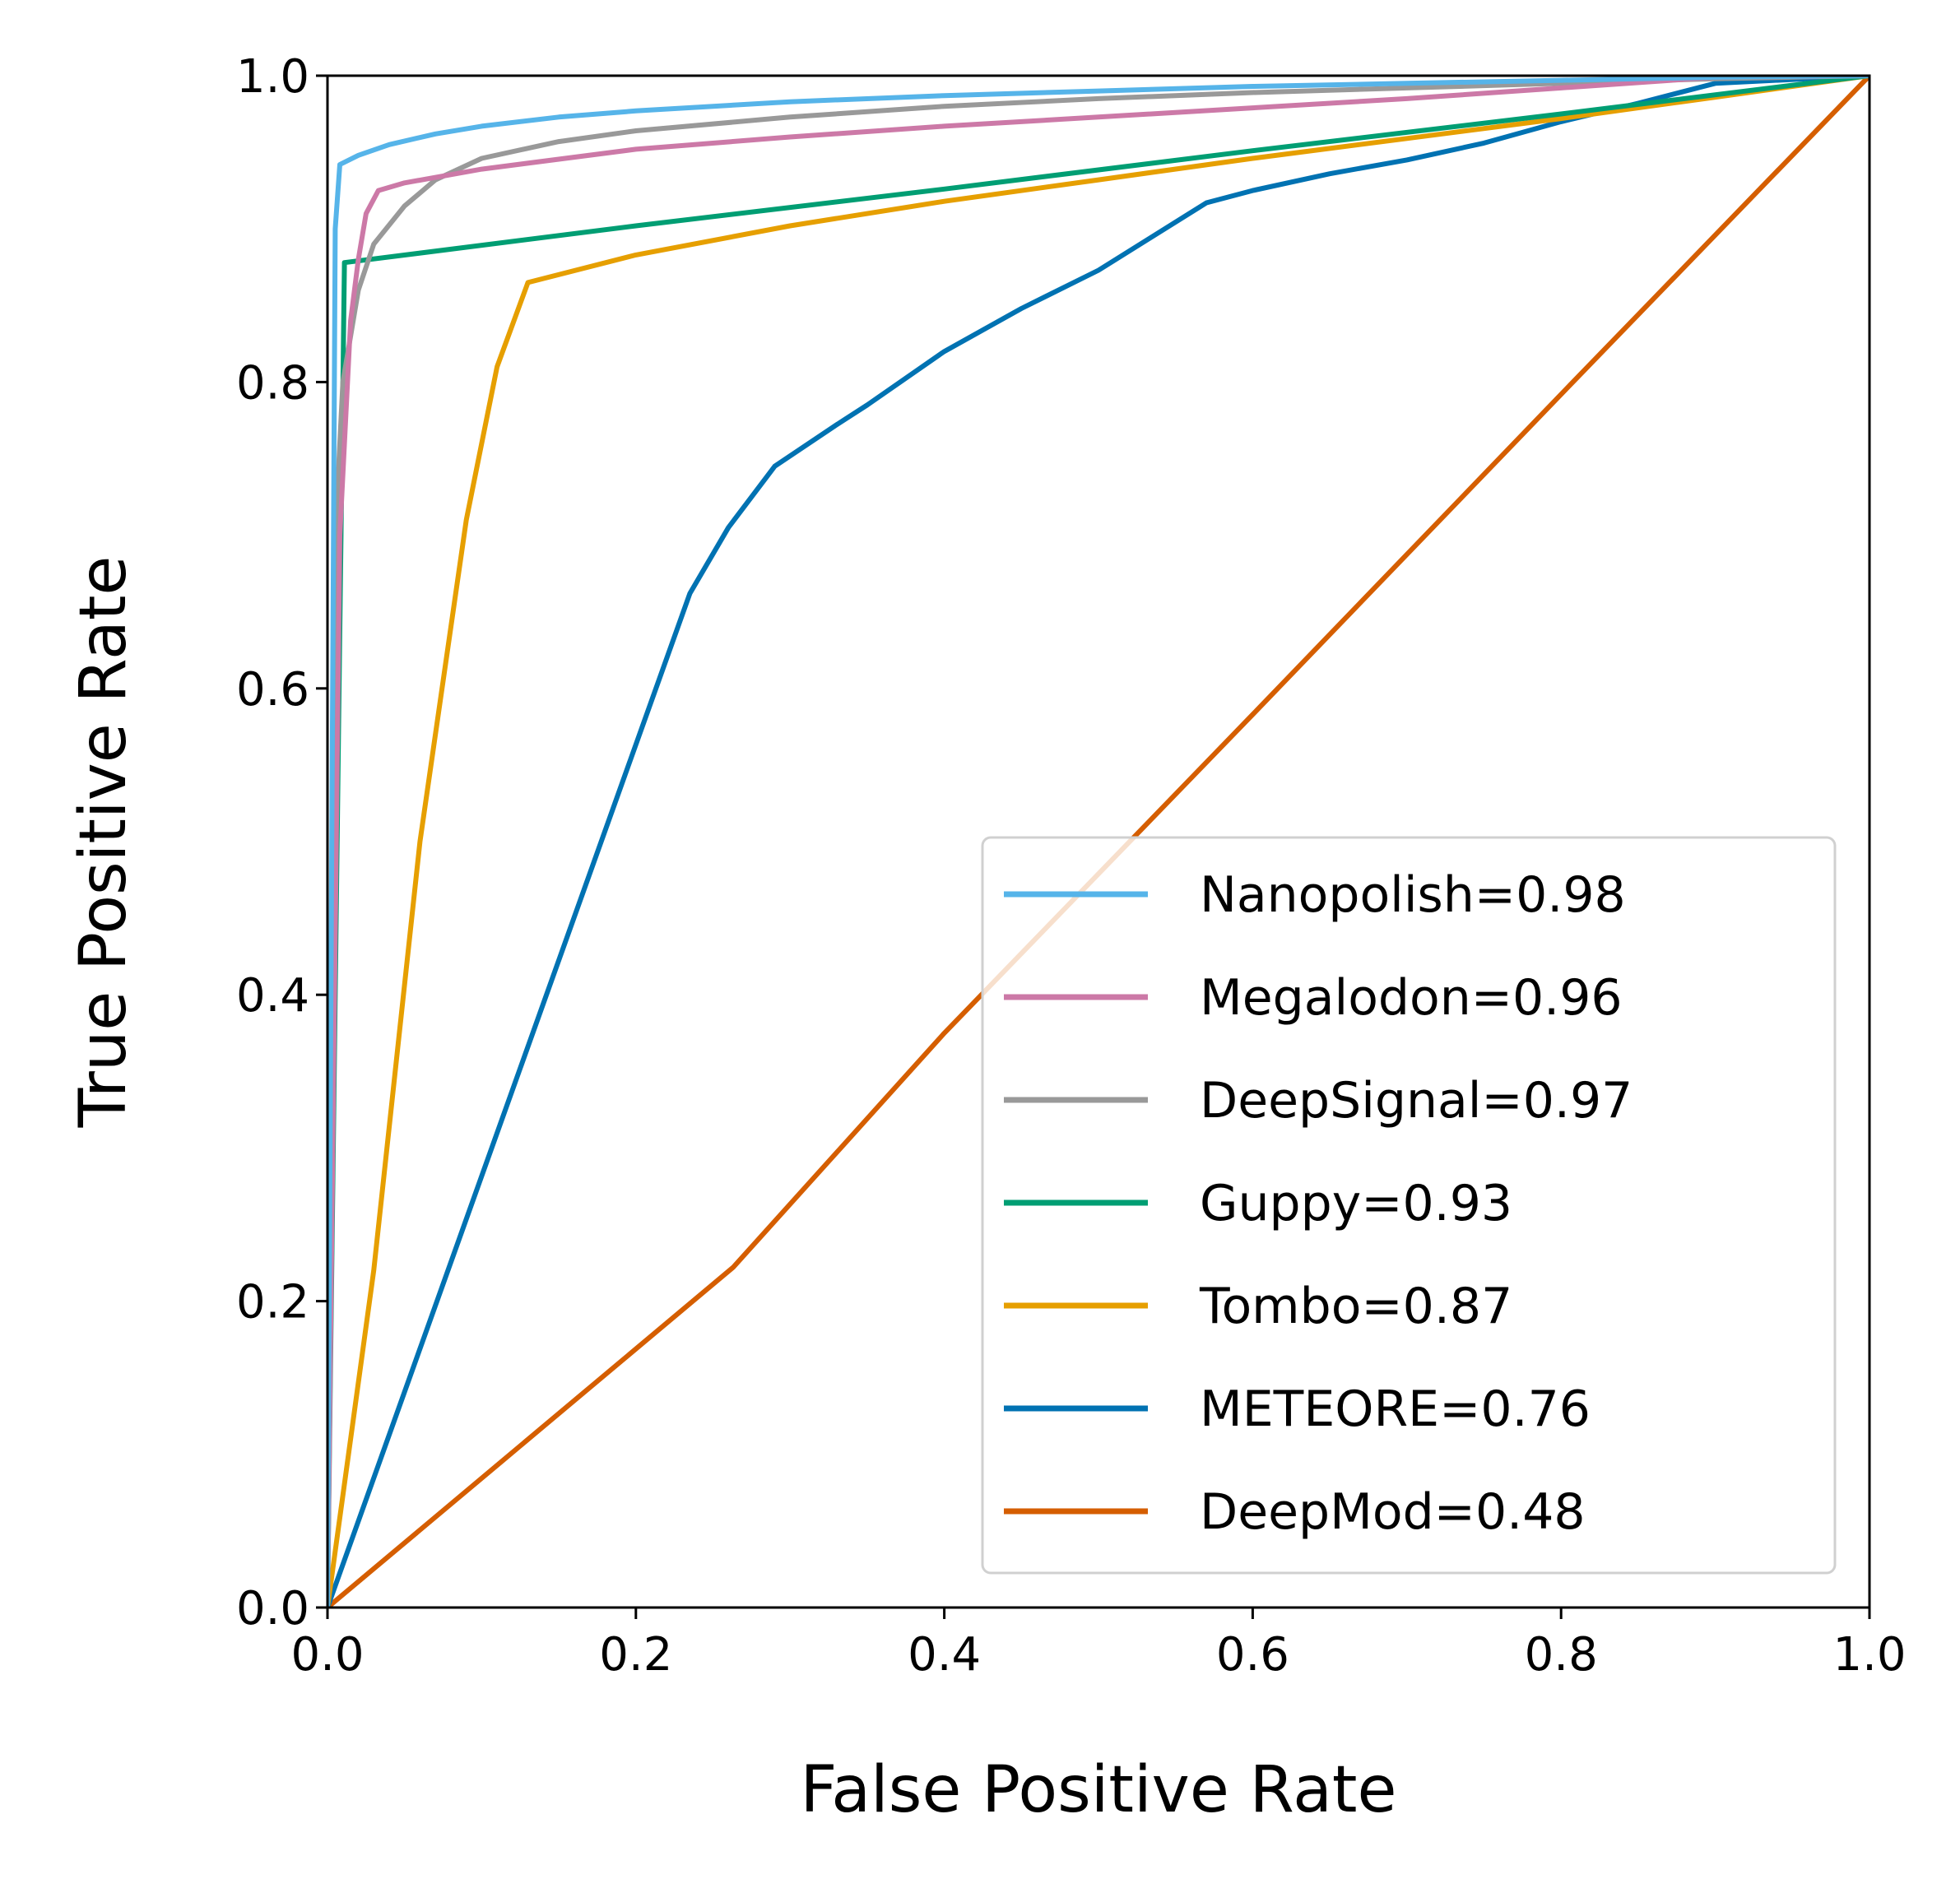 The width and height of the screenshot is (1960, 1879). What do you see at coordinates (272, 690) in the screenshot?
I see `y-tick-label: 0.6` at bounding box center [272, 690].